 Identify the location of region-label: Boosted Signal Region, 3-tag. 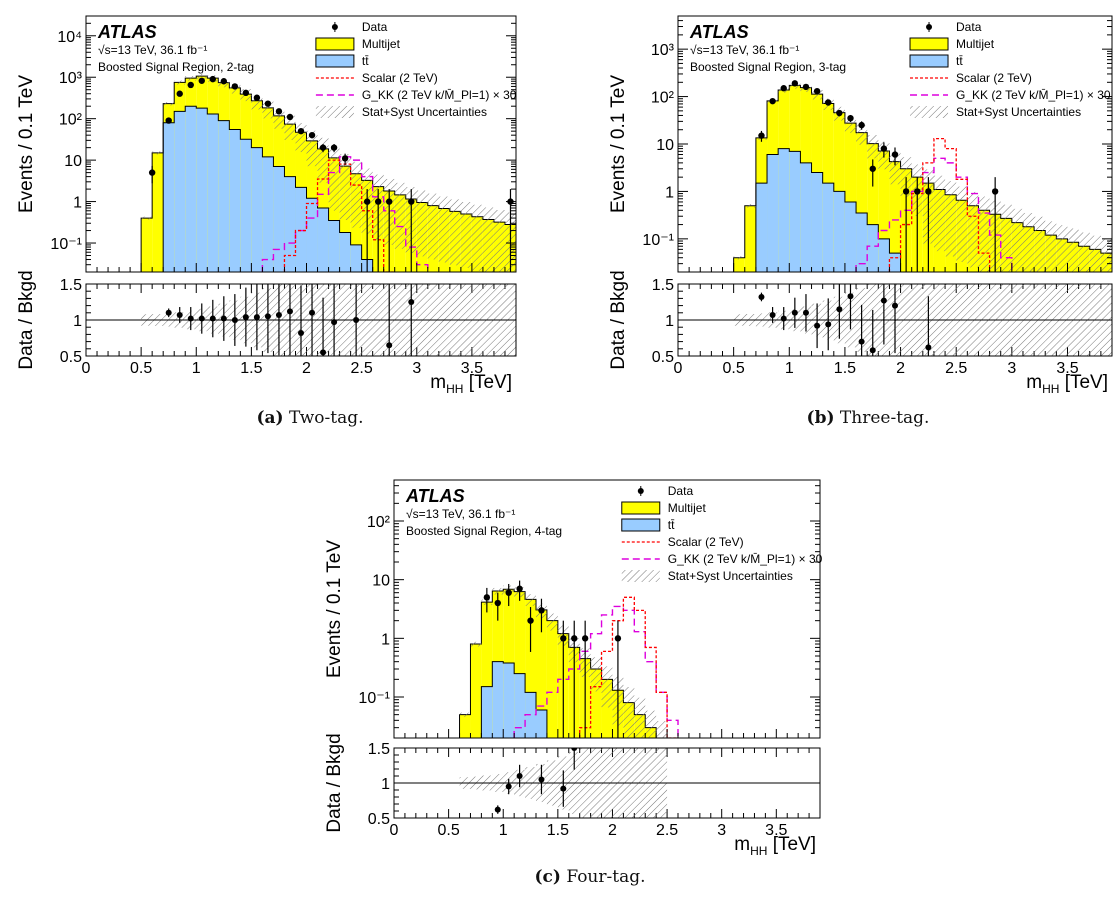
(768, 67).